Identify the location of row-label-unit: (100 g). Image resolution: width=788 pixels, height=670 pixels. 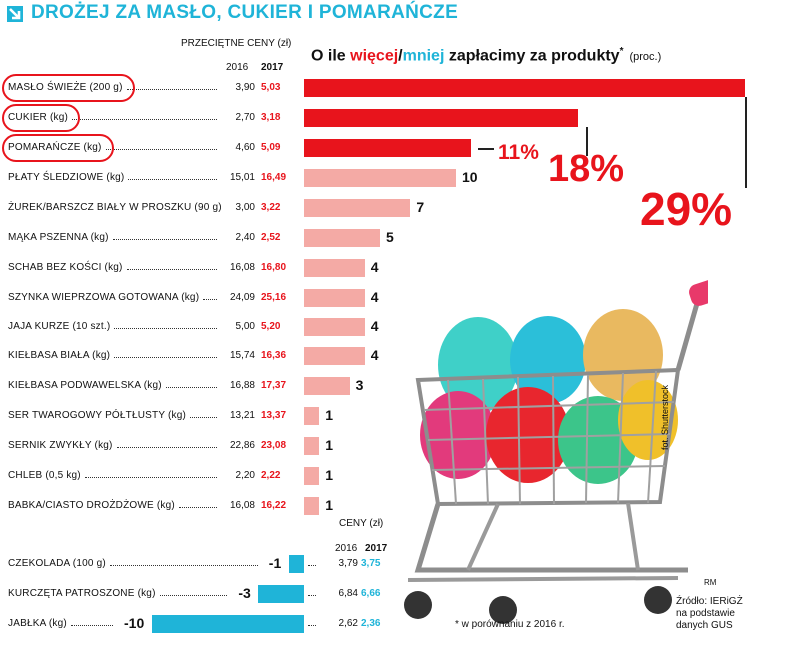
(87, 563).